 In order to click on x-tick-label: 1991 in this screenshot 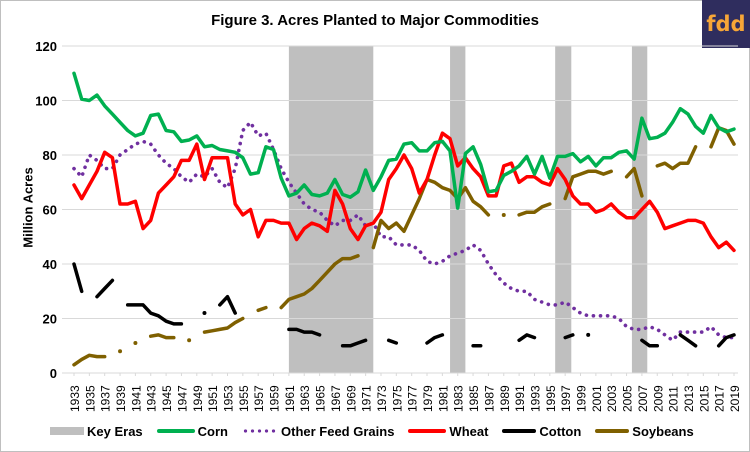, I will do `click(520, 398)`.